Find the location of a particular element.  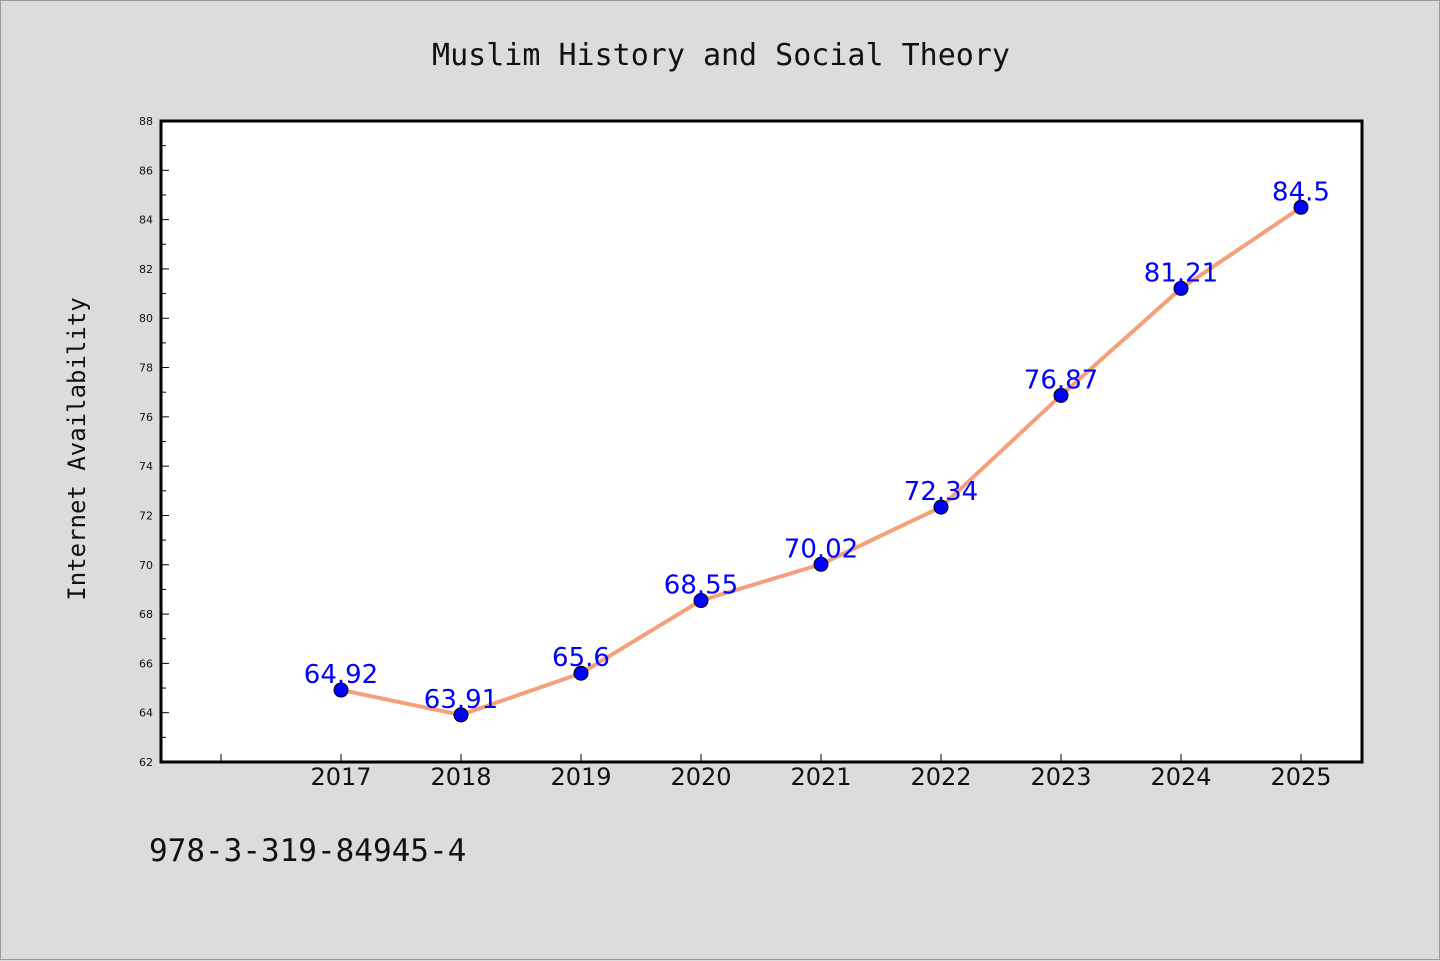

x-tick-label: 2018 is located at coordinates (460, 777).